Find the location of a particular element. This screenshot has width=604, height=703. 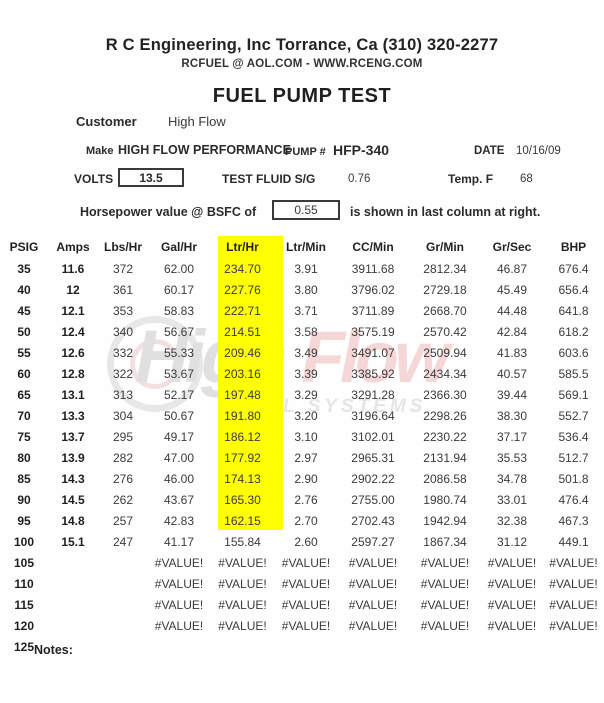

cell-amps: 12.1 is located at coordinates (73, 310).